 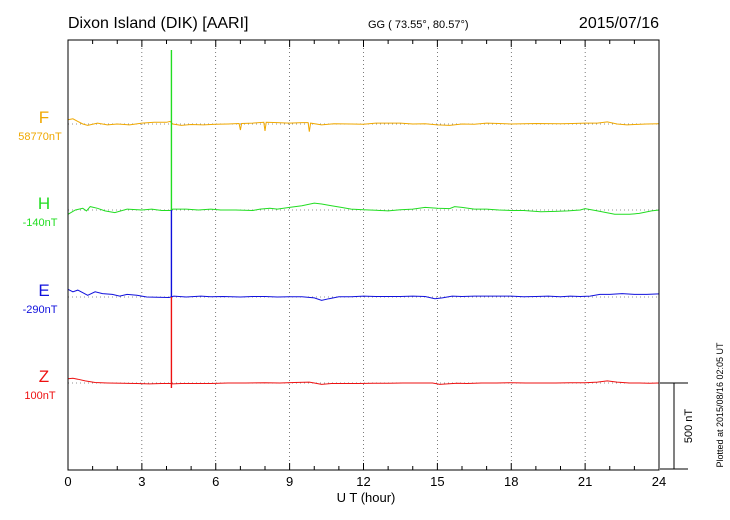 I want to click on x-tick-label: 12, so click(x=363, y=481).